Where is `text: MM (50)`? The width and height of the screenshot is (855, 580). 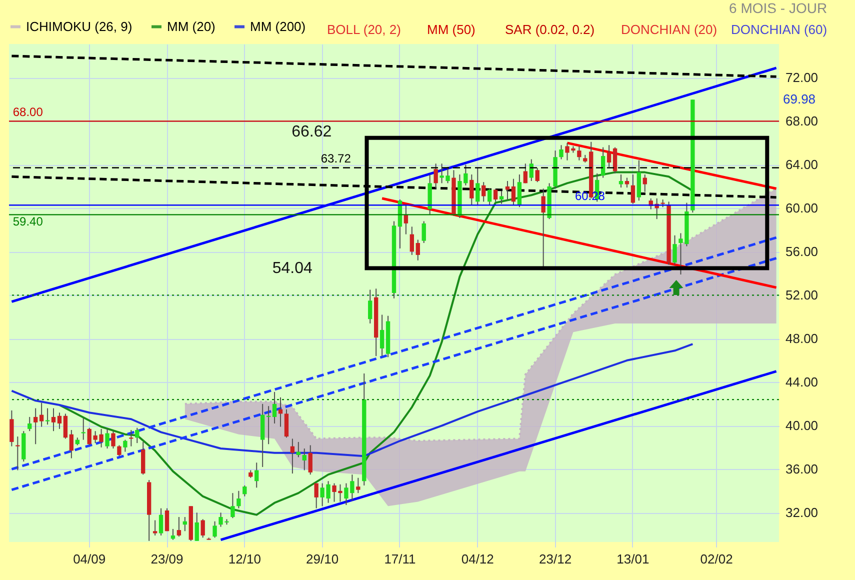
text: MM (50) is located at coordinates (451, 29).